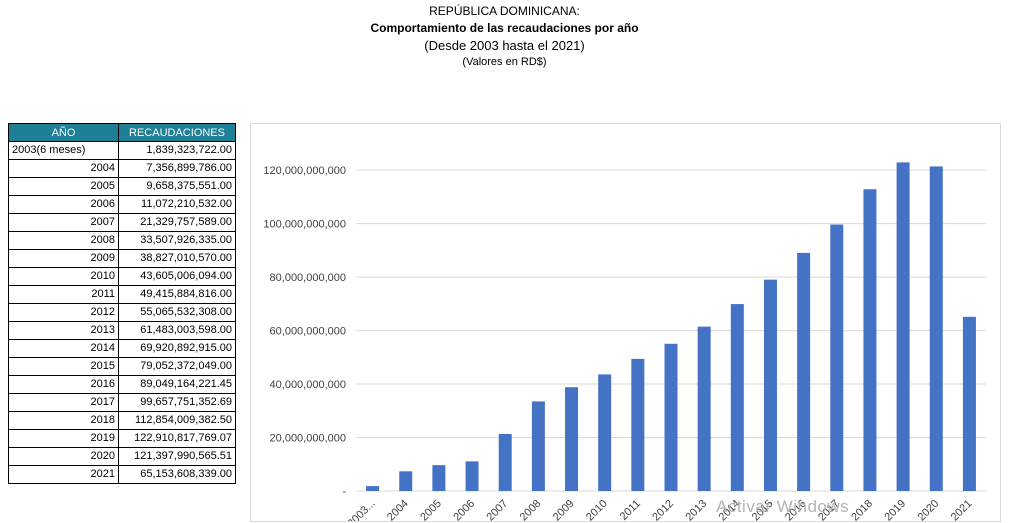  What do you see at coordinates (63, 312) in the screenshot?
I see `year-cell: 2012` at bounding box center [63, 312].